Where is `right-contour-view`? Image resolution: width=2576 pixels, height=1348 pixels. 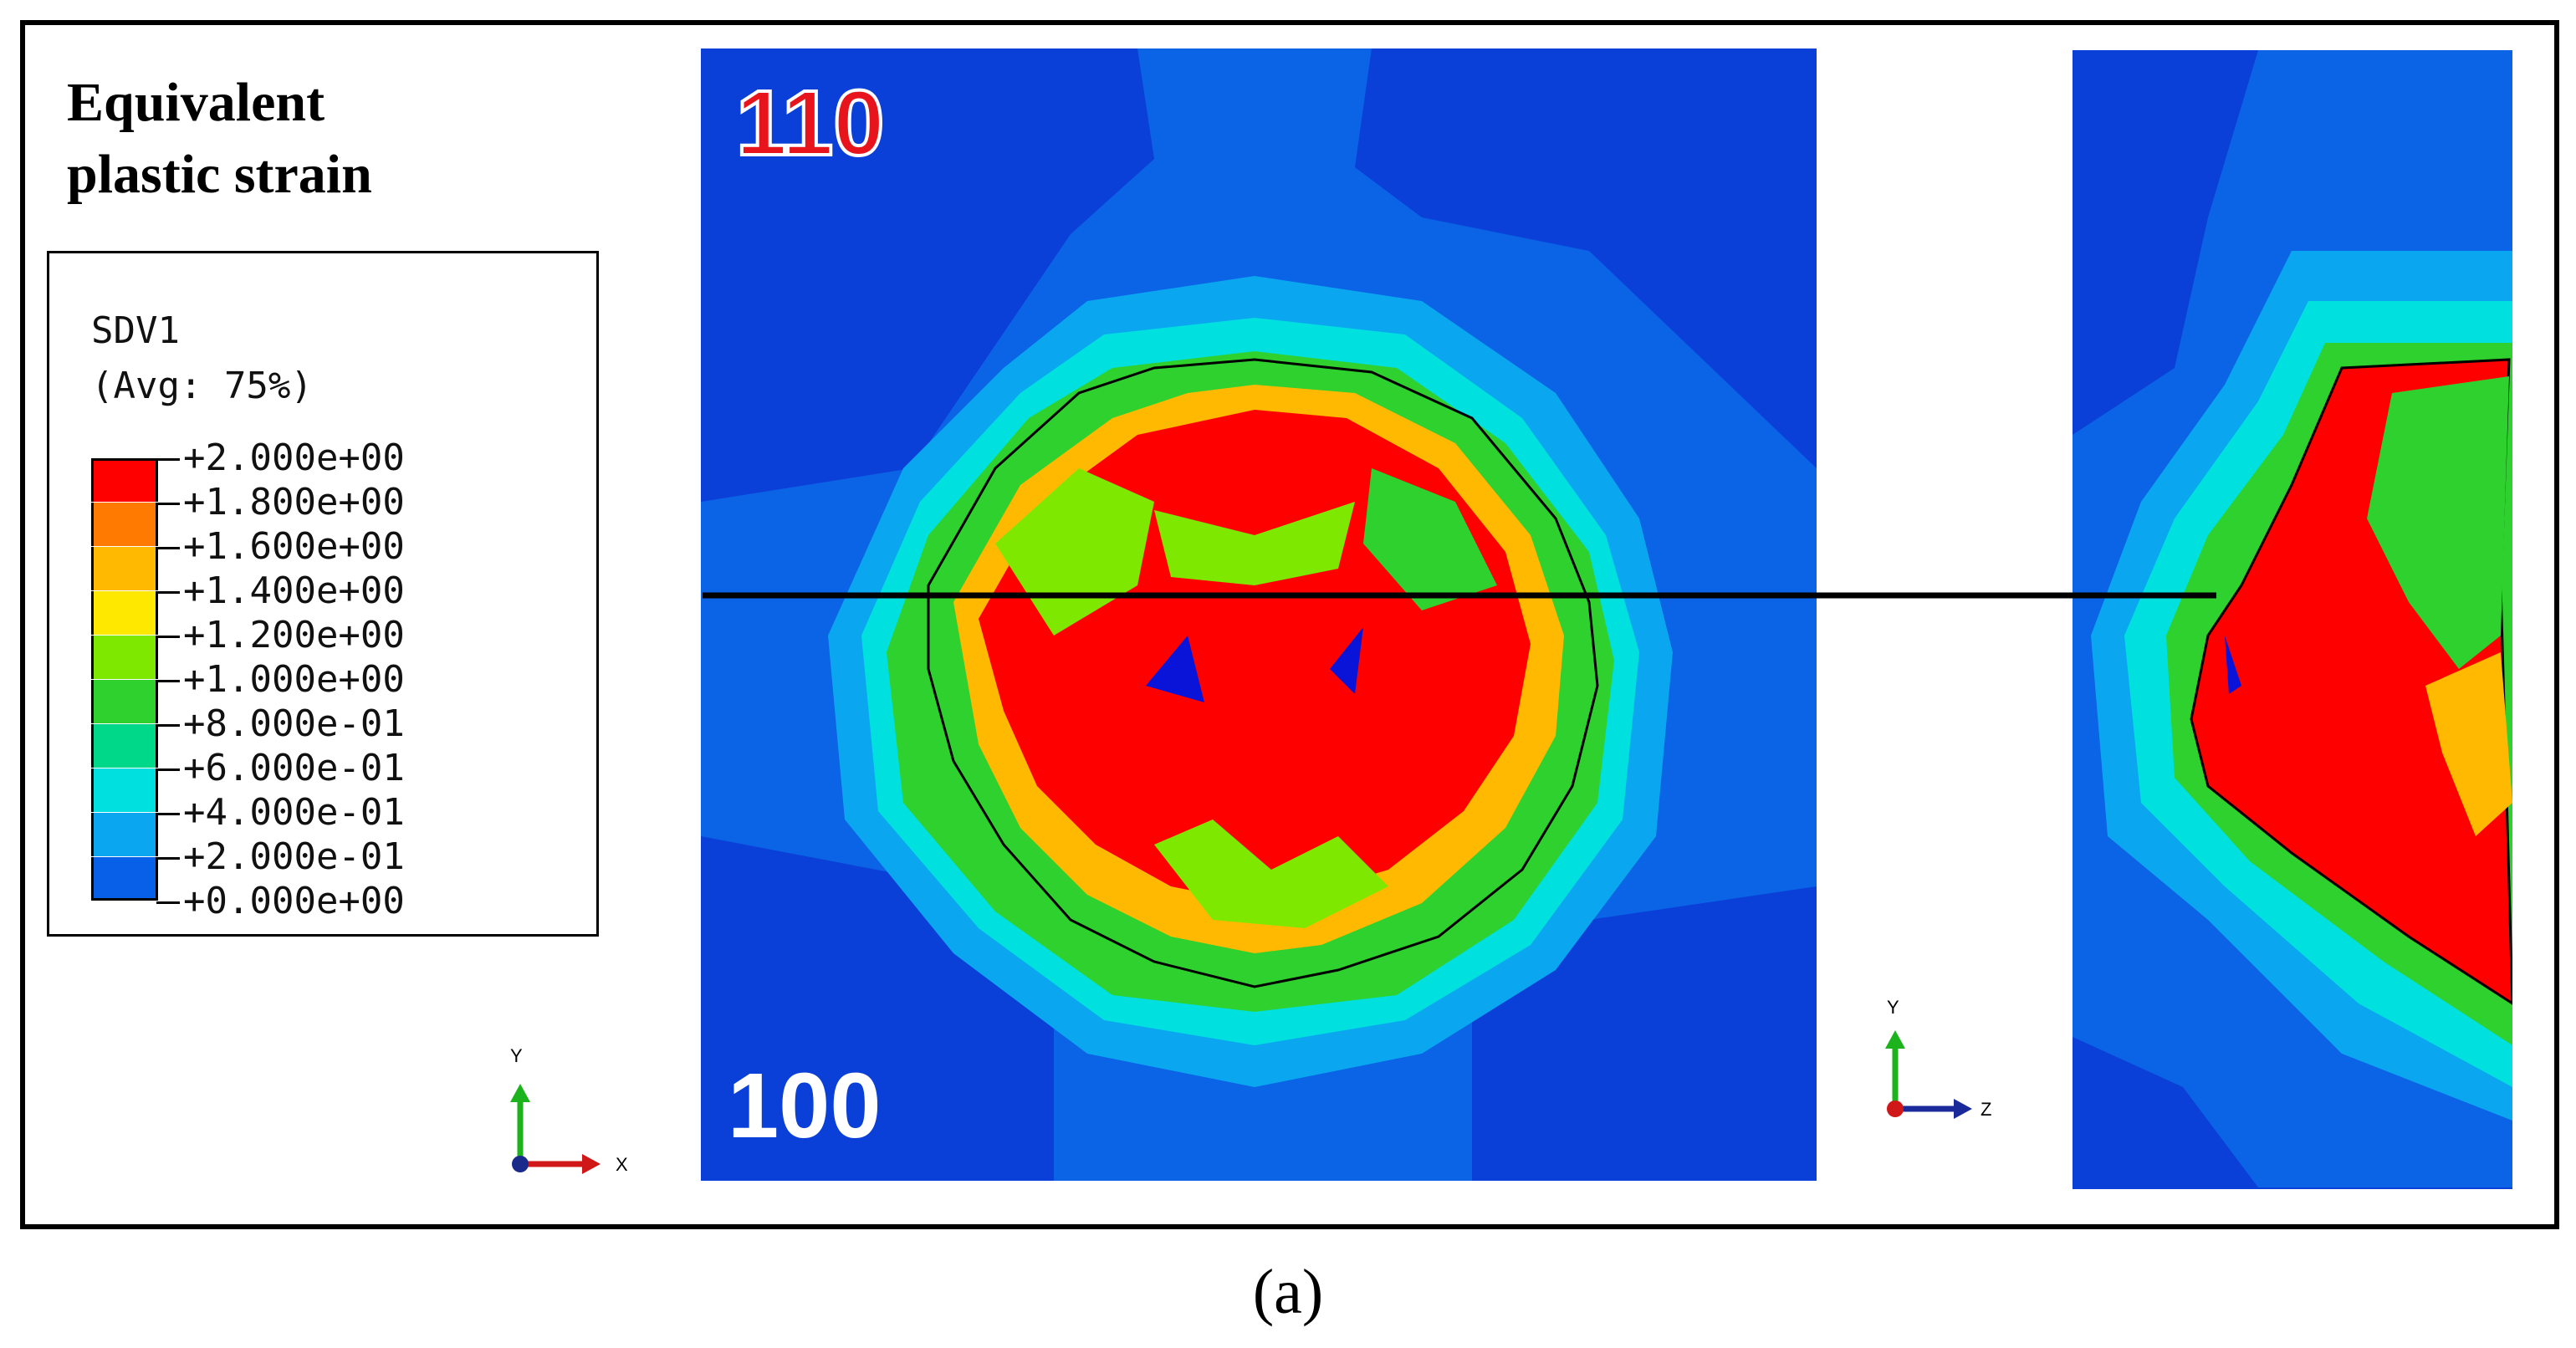 right-contour-view is located at coordinates (2292, 619).